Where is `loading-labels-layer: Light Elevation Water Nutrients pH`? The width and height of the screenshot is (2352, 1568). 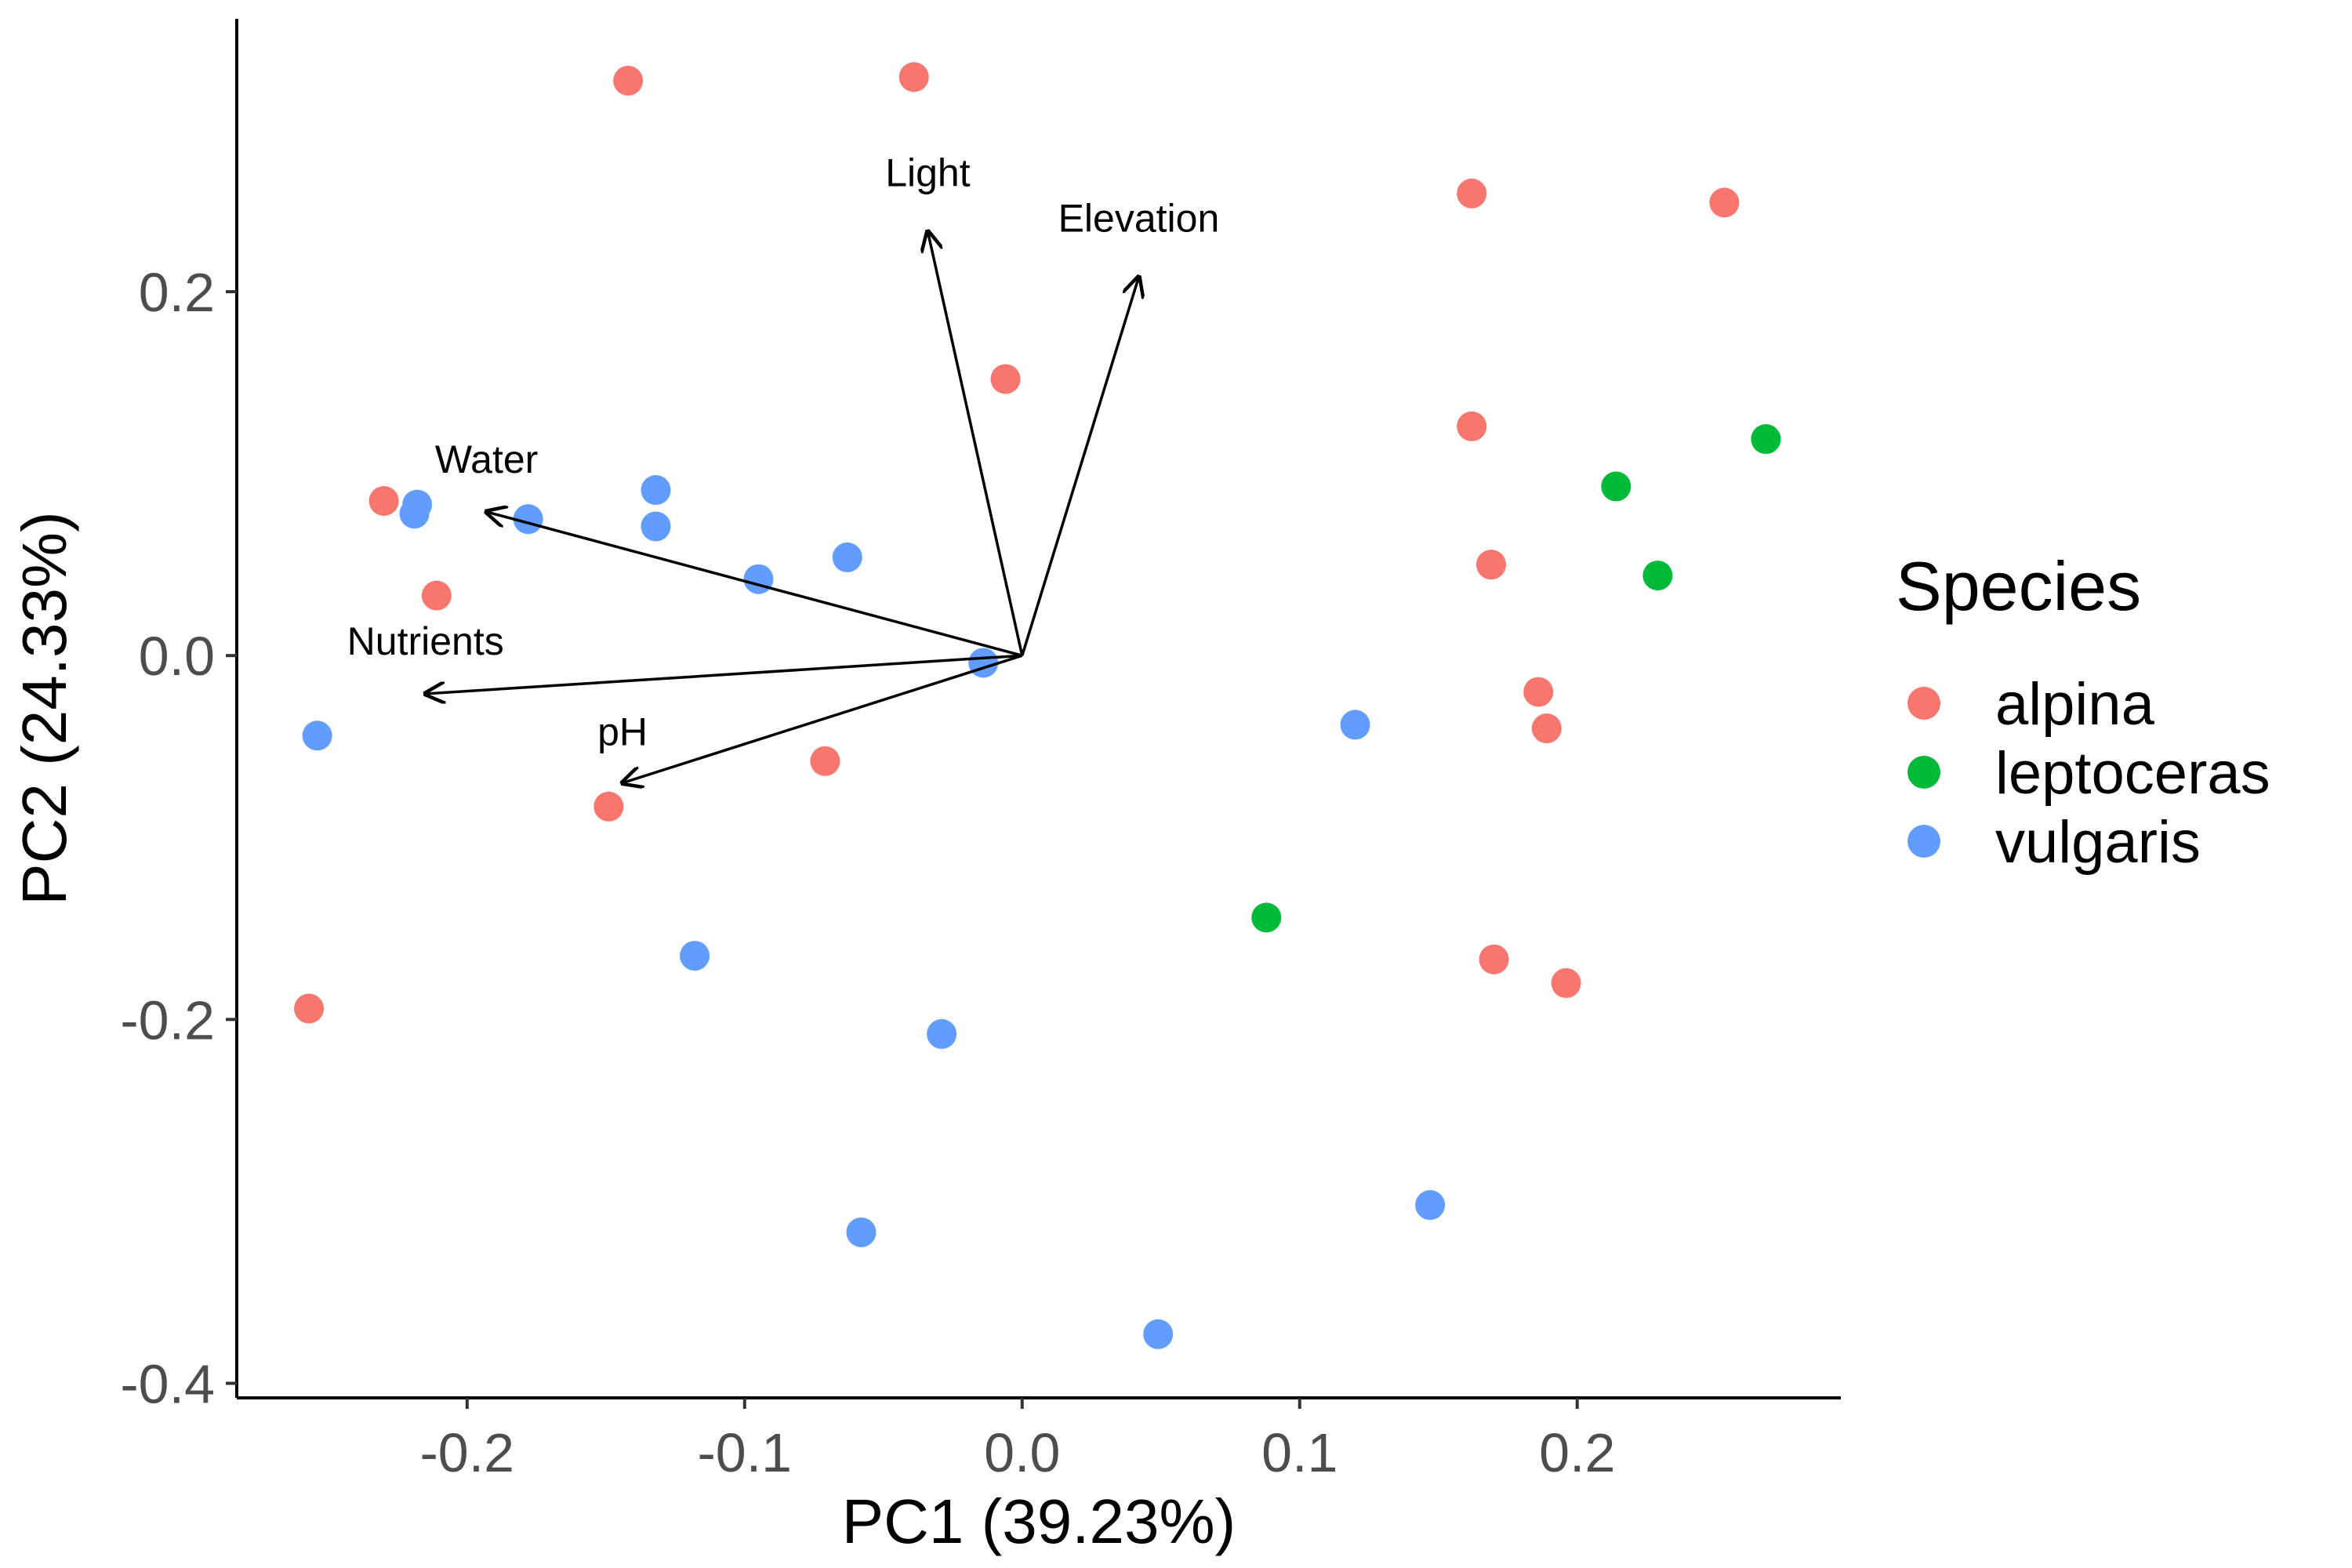 loading-labels-layer: Light Elevation Water Nutrients pH is located at coordinates (783, 453).